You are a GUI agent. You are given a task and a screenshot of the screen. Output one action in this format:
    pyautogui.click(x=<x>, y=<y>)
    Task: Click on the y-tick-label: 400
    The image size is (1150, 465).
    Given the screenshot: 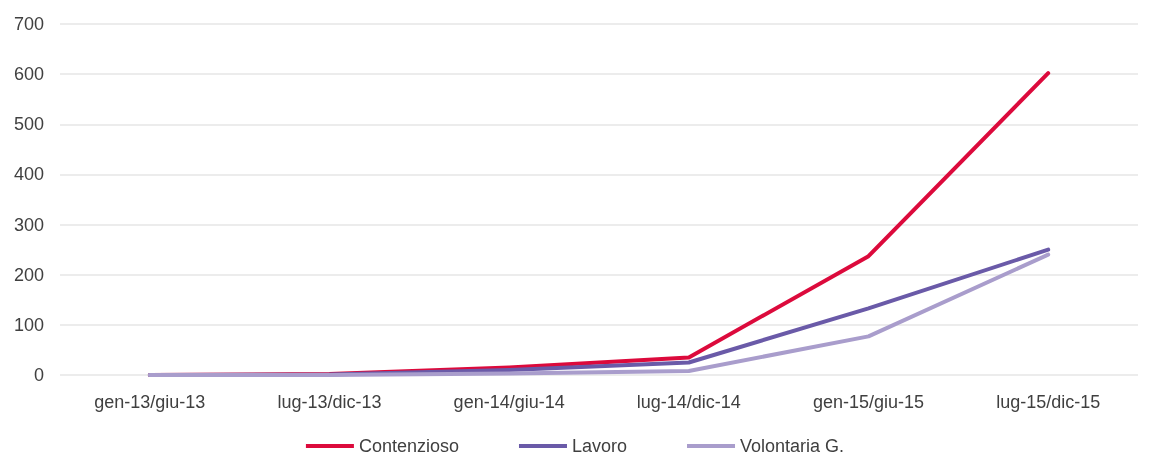 What is the action you would take?
    pyautogui.click(x=28, y=174)
    